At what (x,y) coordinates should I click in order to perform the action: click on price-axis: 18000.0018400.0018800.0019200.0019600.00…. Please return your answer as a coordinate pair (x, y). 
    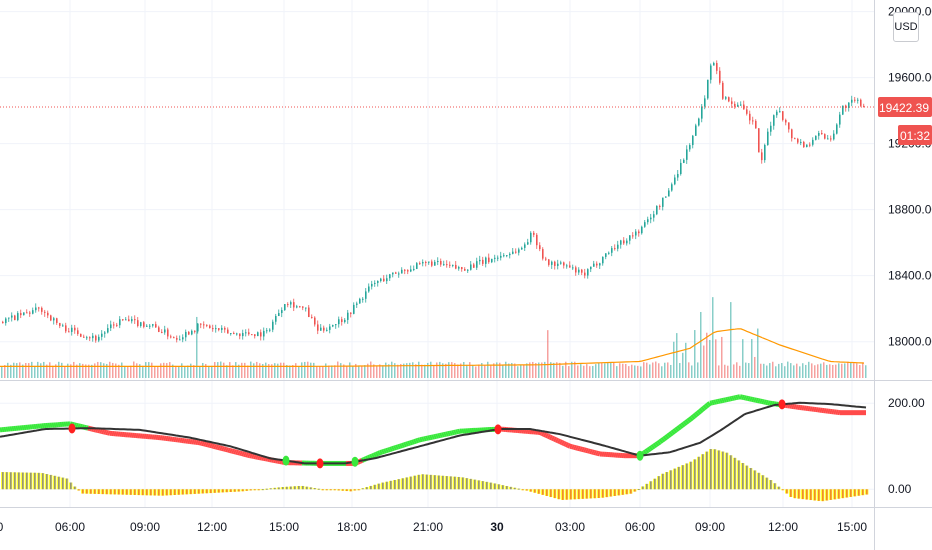
    Looking at the image, I should click on (910, 177).